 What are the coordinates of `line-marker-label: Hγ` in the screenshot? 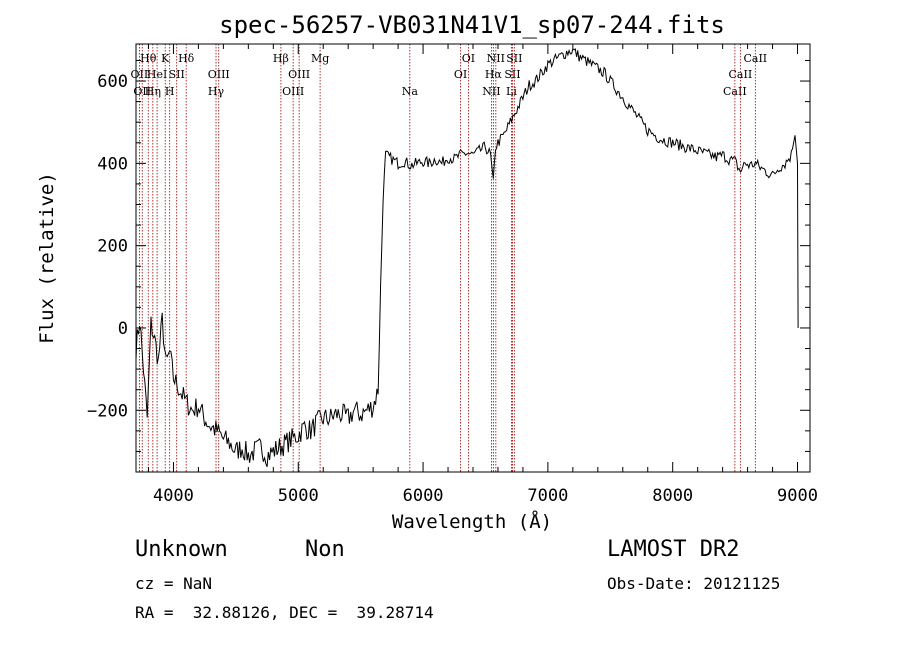 It's located at (216, 91).